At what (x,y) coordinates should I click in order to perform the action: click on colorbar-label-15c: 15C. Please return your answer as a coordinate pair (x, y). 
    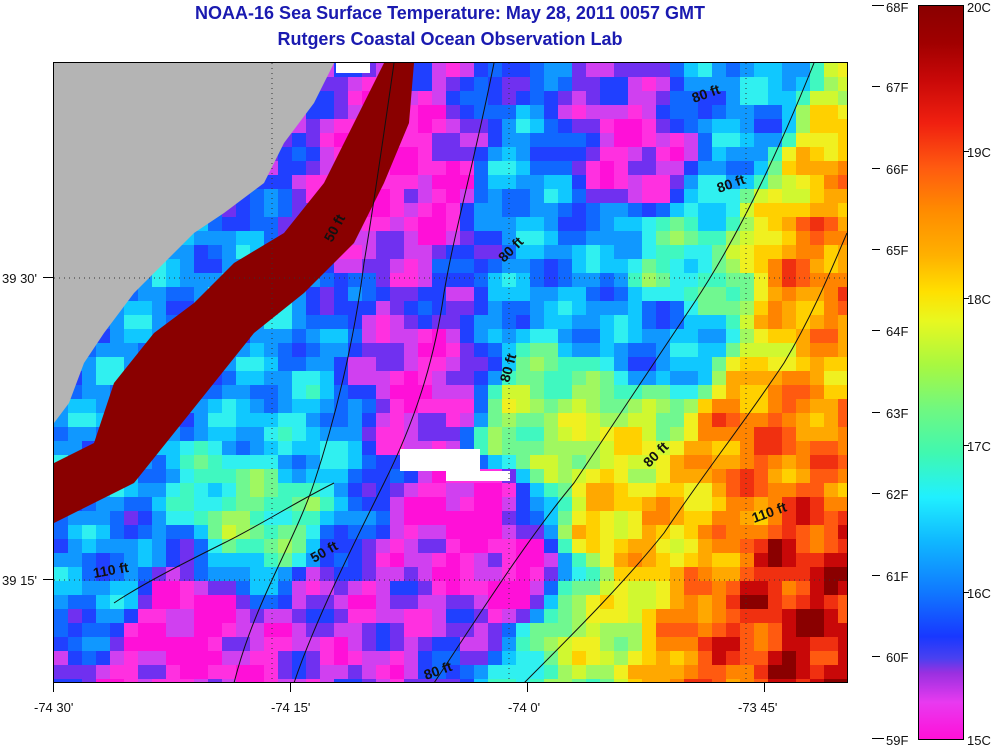
    Looking at the image, I should click on (979, 740).